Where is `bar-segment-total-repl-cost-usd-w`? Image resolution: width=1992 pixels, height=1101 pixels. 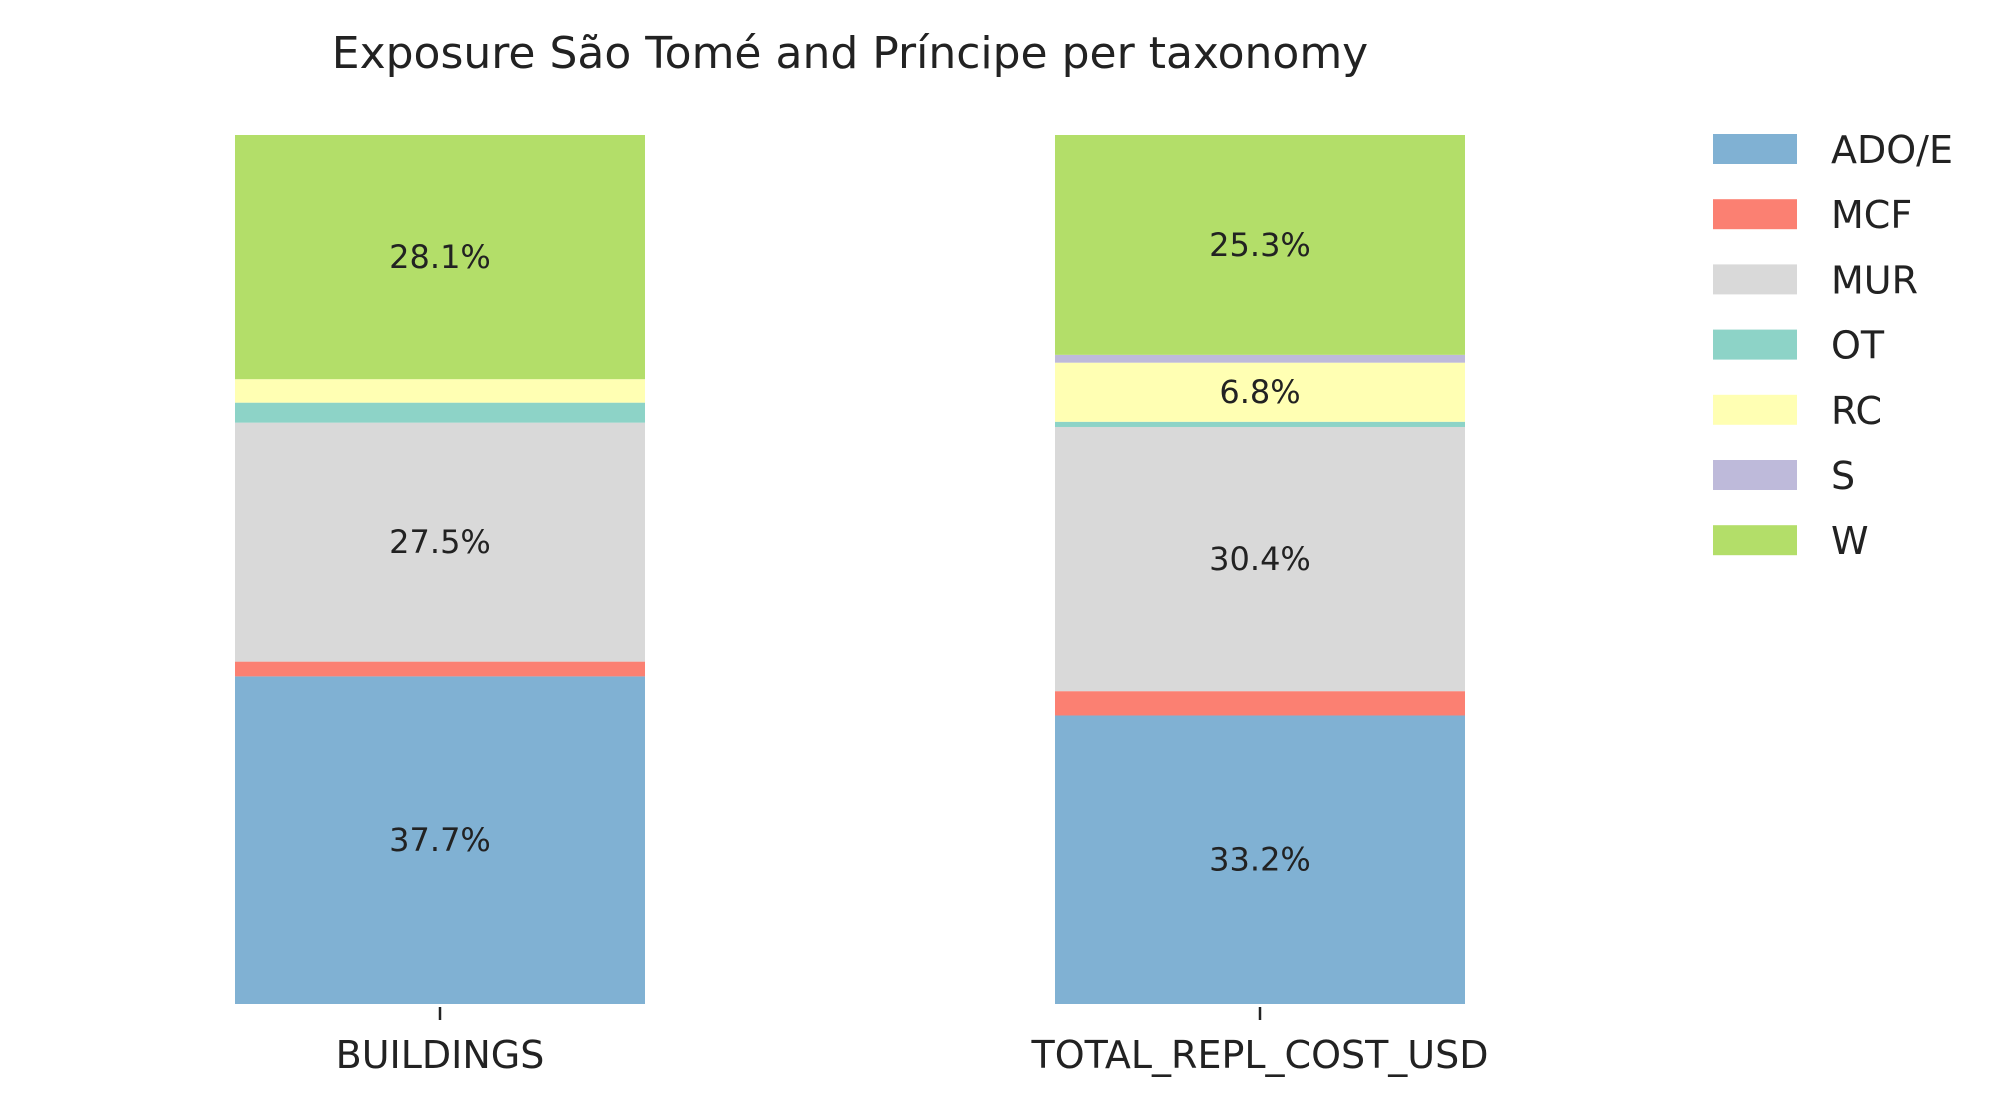
bar-segment-total-repl-cost-usd-w is located at coordinates (1260, 245).